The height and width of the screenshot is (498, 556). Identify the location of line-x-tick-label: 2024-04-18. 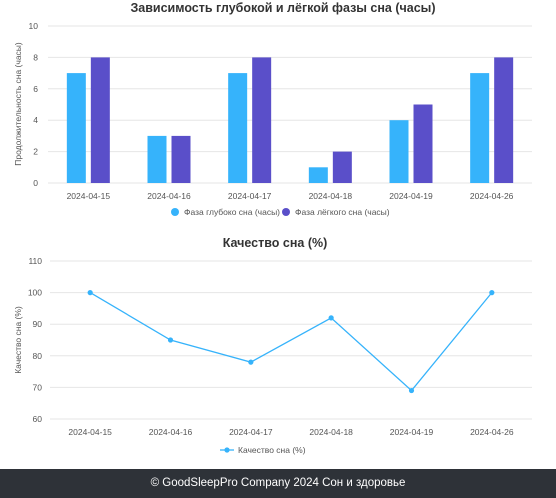
(331, 432).